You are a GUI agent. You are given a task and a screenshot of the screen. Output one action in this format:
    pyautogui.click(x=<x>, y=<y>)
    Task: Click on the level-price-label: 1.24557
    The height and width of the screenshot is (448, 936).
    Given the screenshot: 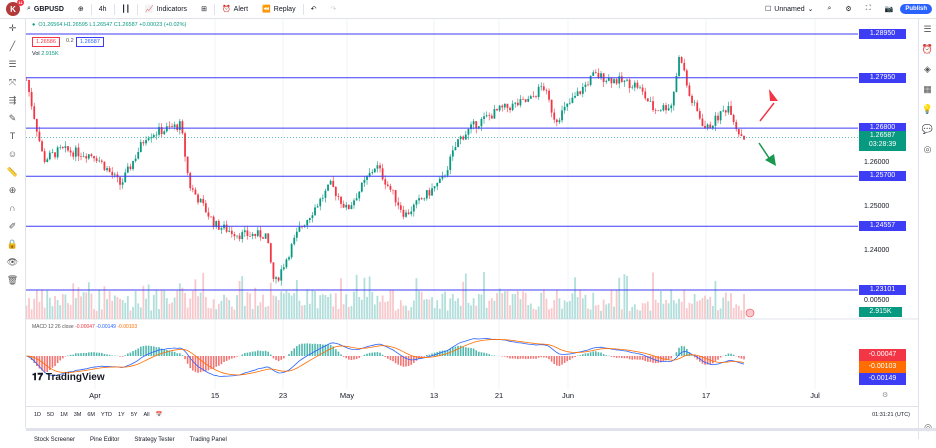 What is the action you would take?
    pyautogui.click(x=882, y=226)
    